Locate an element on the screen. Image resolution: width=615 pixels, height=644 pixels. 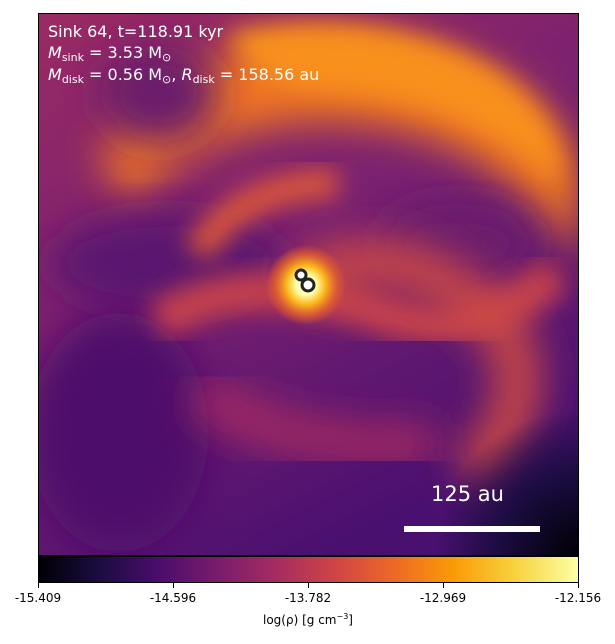
purple-pocket-top-left is located at coordinates (158, 93).